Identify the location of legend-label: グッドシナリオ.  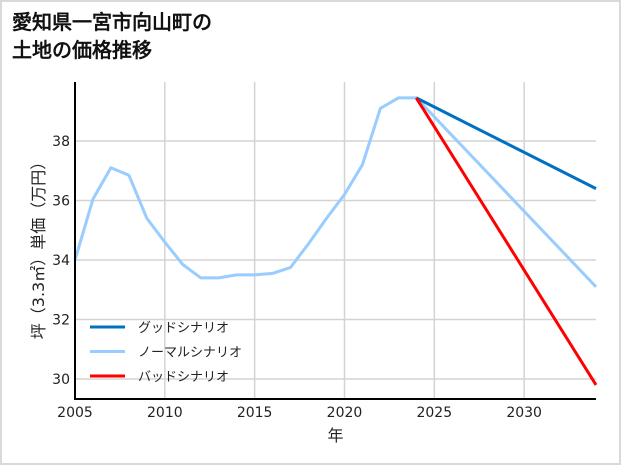
(183, 328).